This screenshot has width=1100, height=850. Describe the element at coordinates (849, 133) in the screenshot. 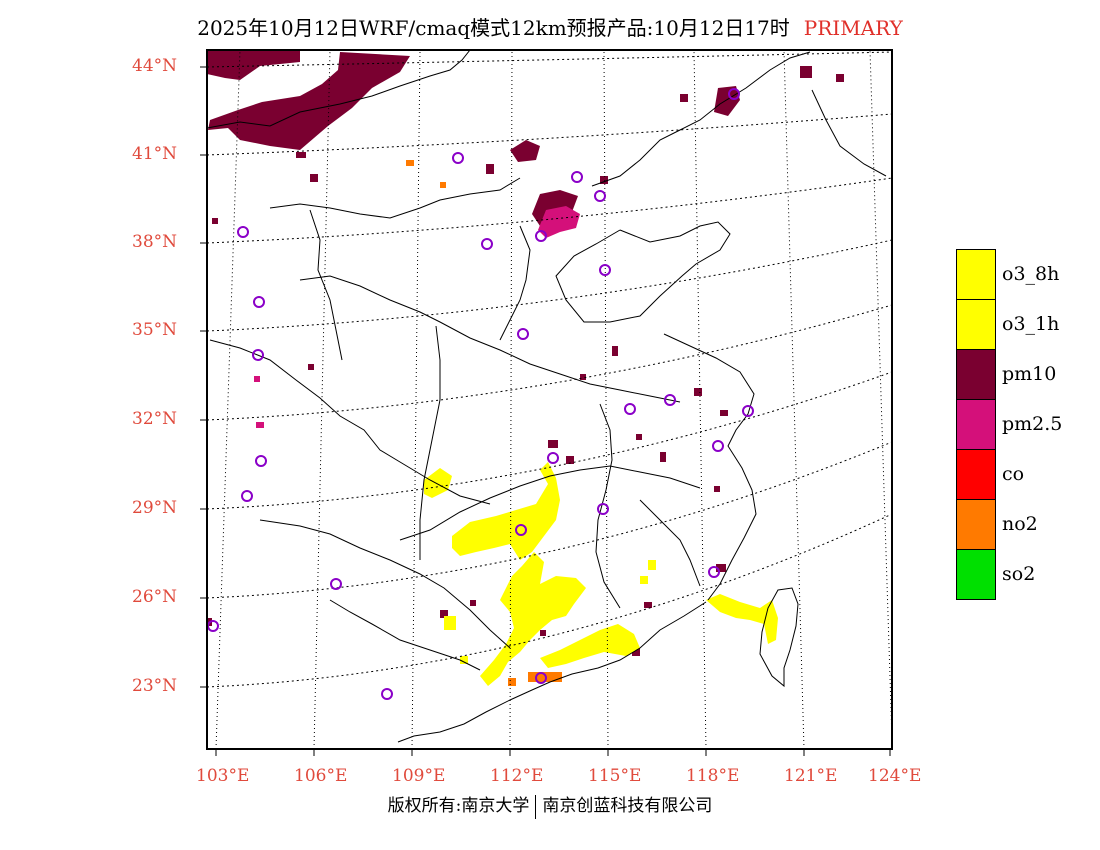

I see `northeast-border` at that location.